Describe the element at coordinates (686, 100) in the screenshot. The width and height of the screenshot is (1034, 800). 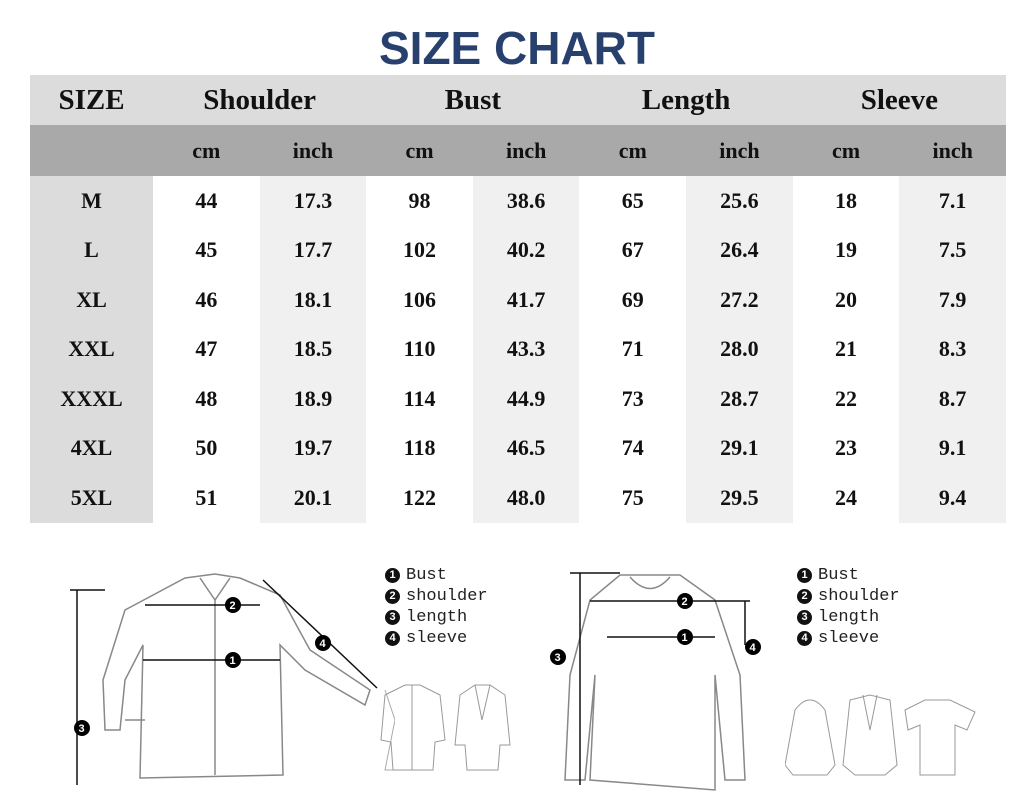
I see `length-header: Length` at that location.